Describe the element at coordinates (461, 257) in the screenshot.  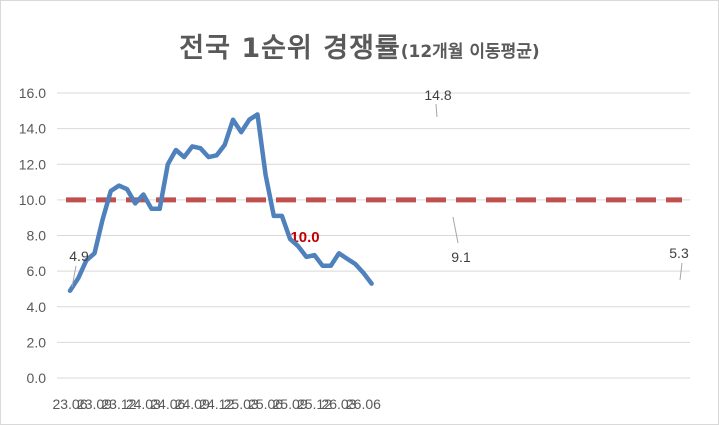
I see `data-label: 9.1` at that location.